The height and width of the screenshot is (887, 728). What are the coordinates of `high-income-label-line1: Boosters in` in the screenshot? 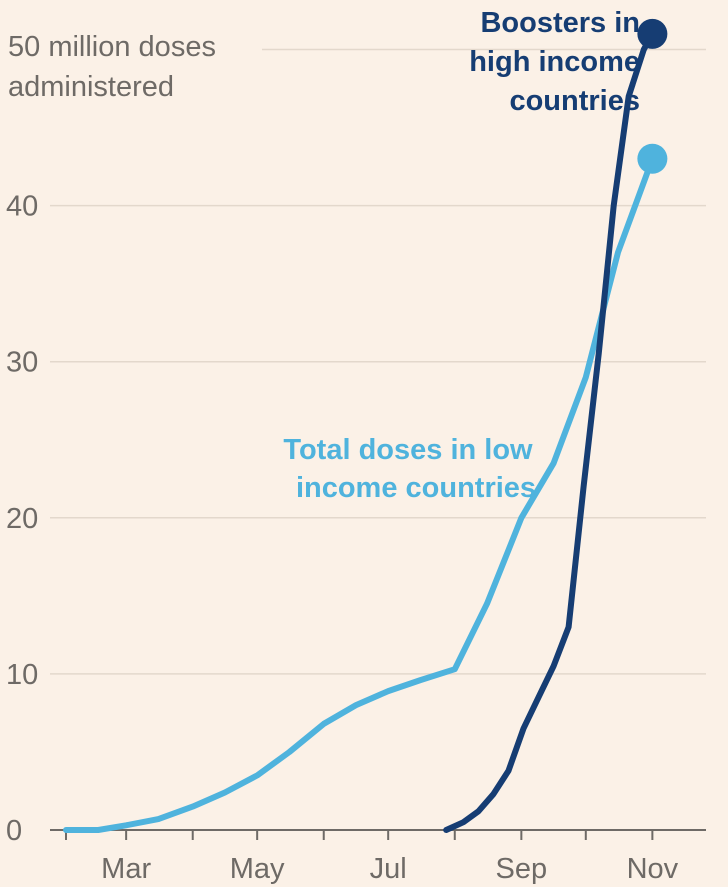 It's located at (560, 23).